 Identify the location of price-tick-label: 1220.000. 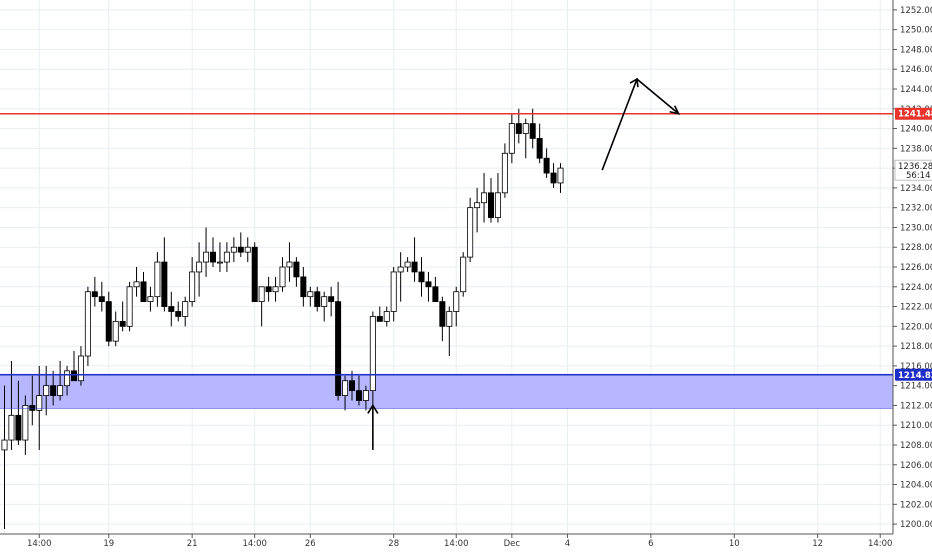
(916, 327).